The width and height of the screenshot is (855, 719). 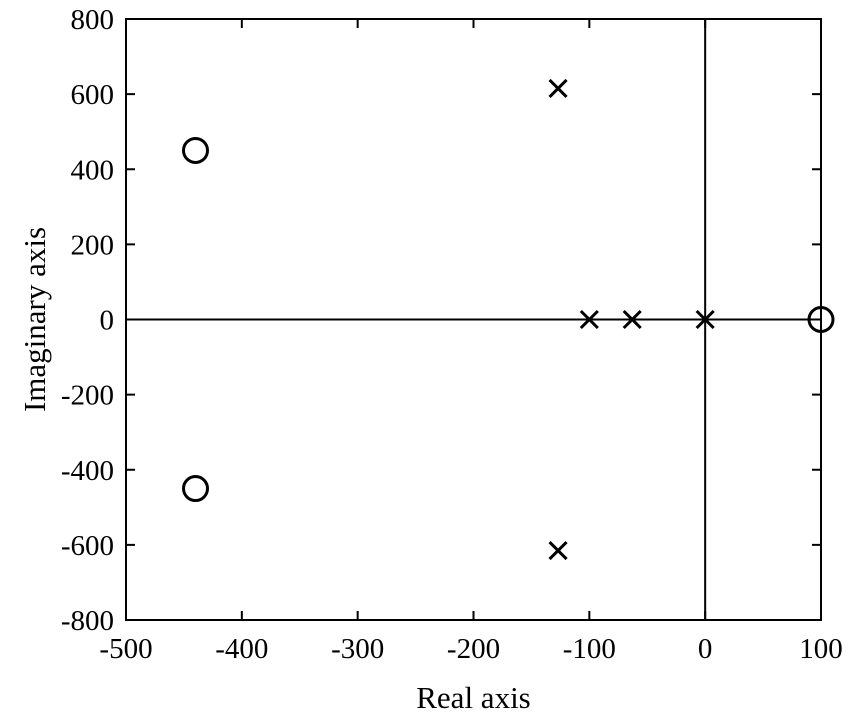 I want to click on y-tick-label: 400, so click(x=93, y=170).